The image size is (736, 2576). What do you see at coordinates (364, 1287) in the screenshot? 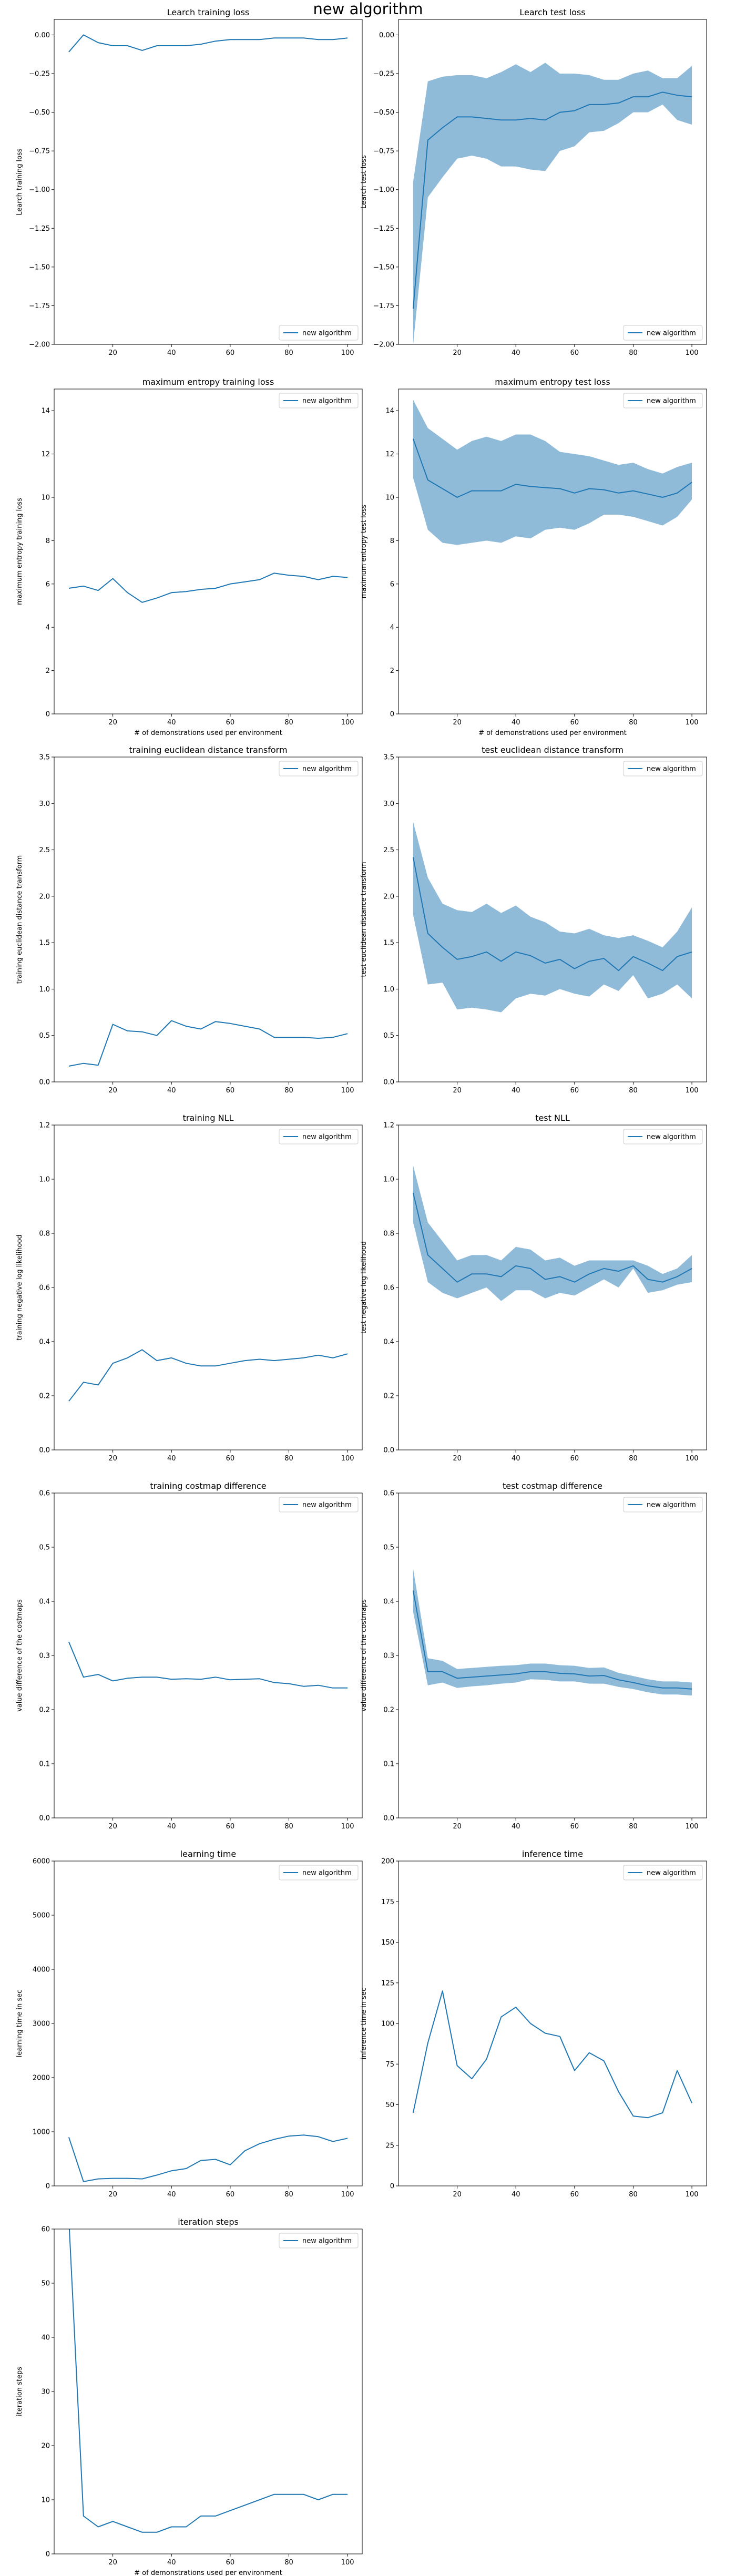
I see `y-axis-label: test negative log likelihood` at bounding box center [364, 1287].